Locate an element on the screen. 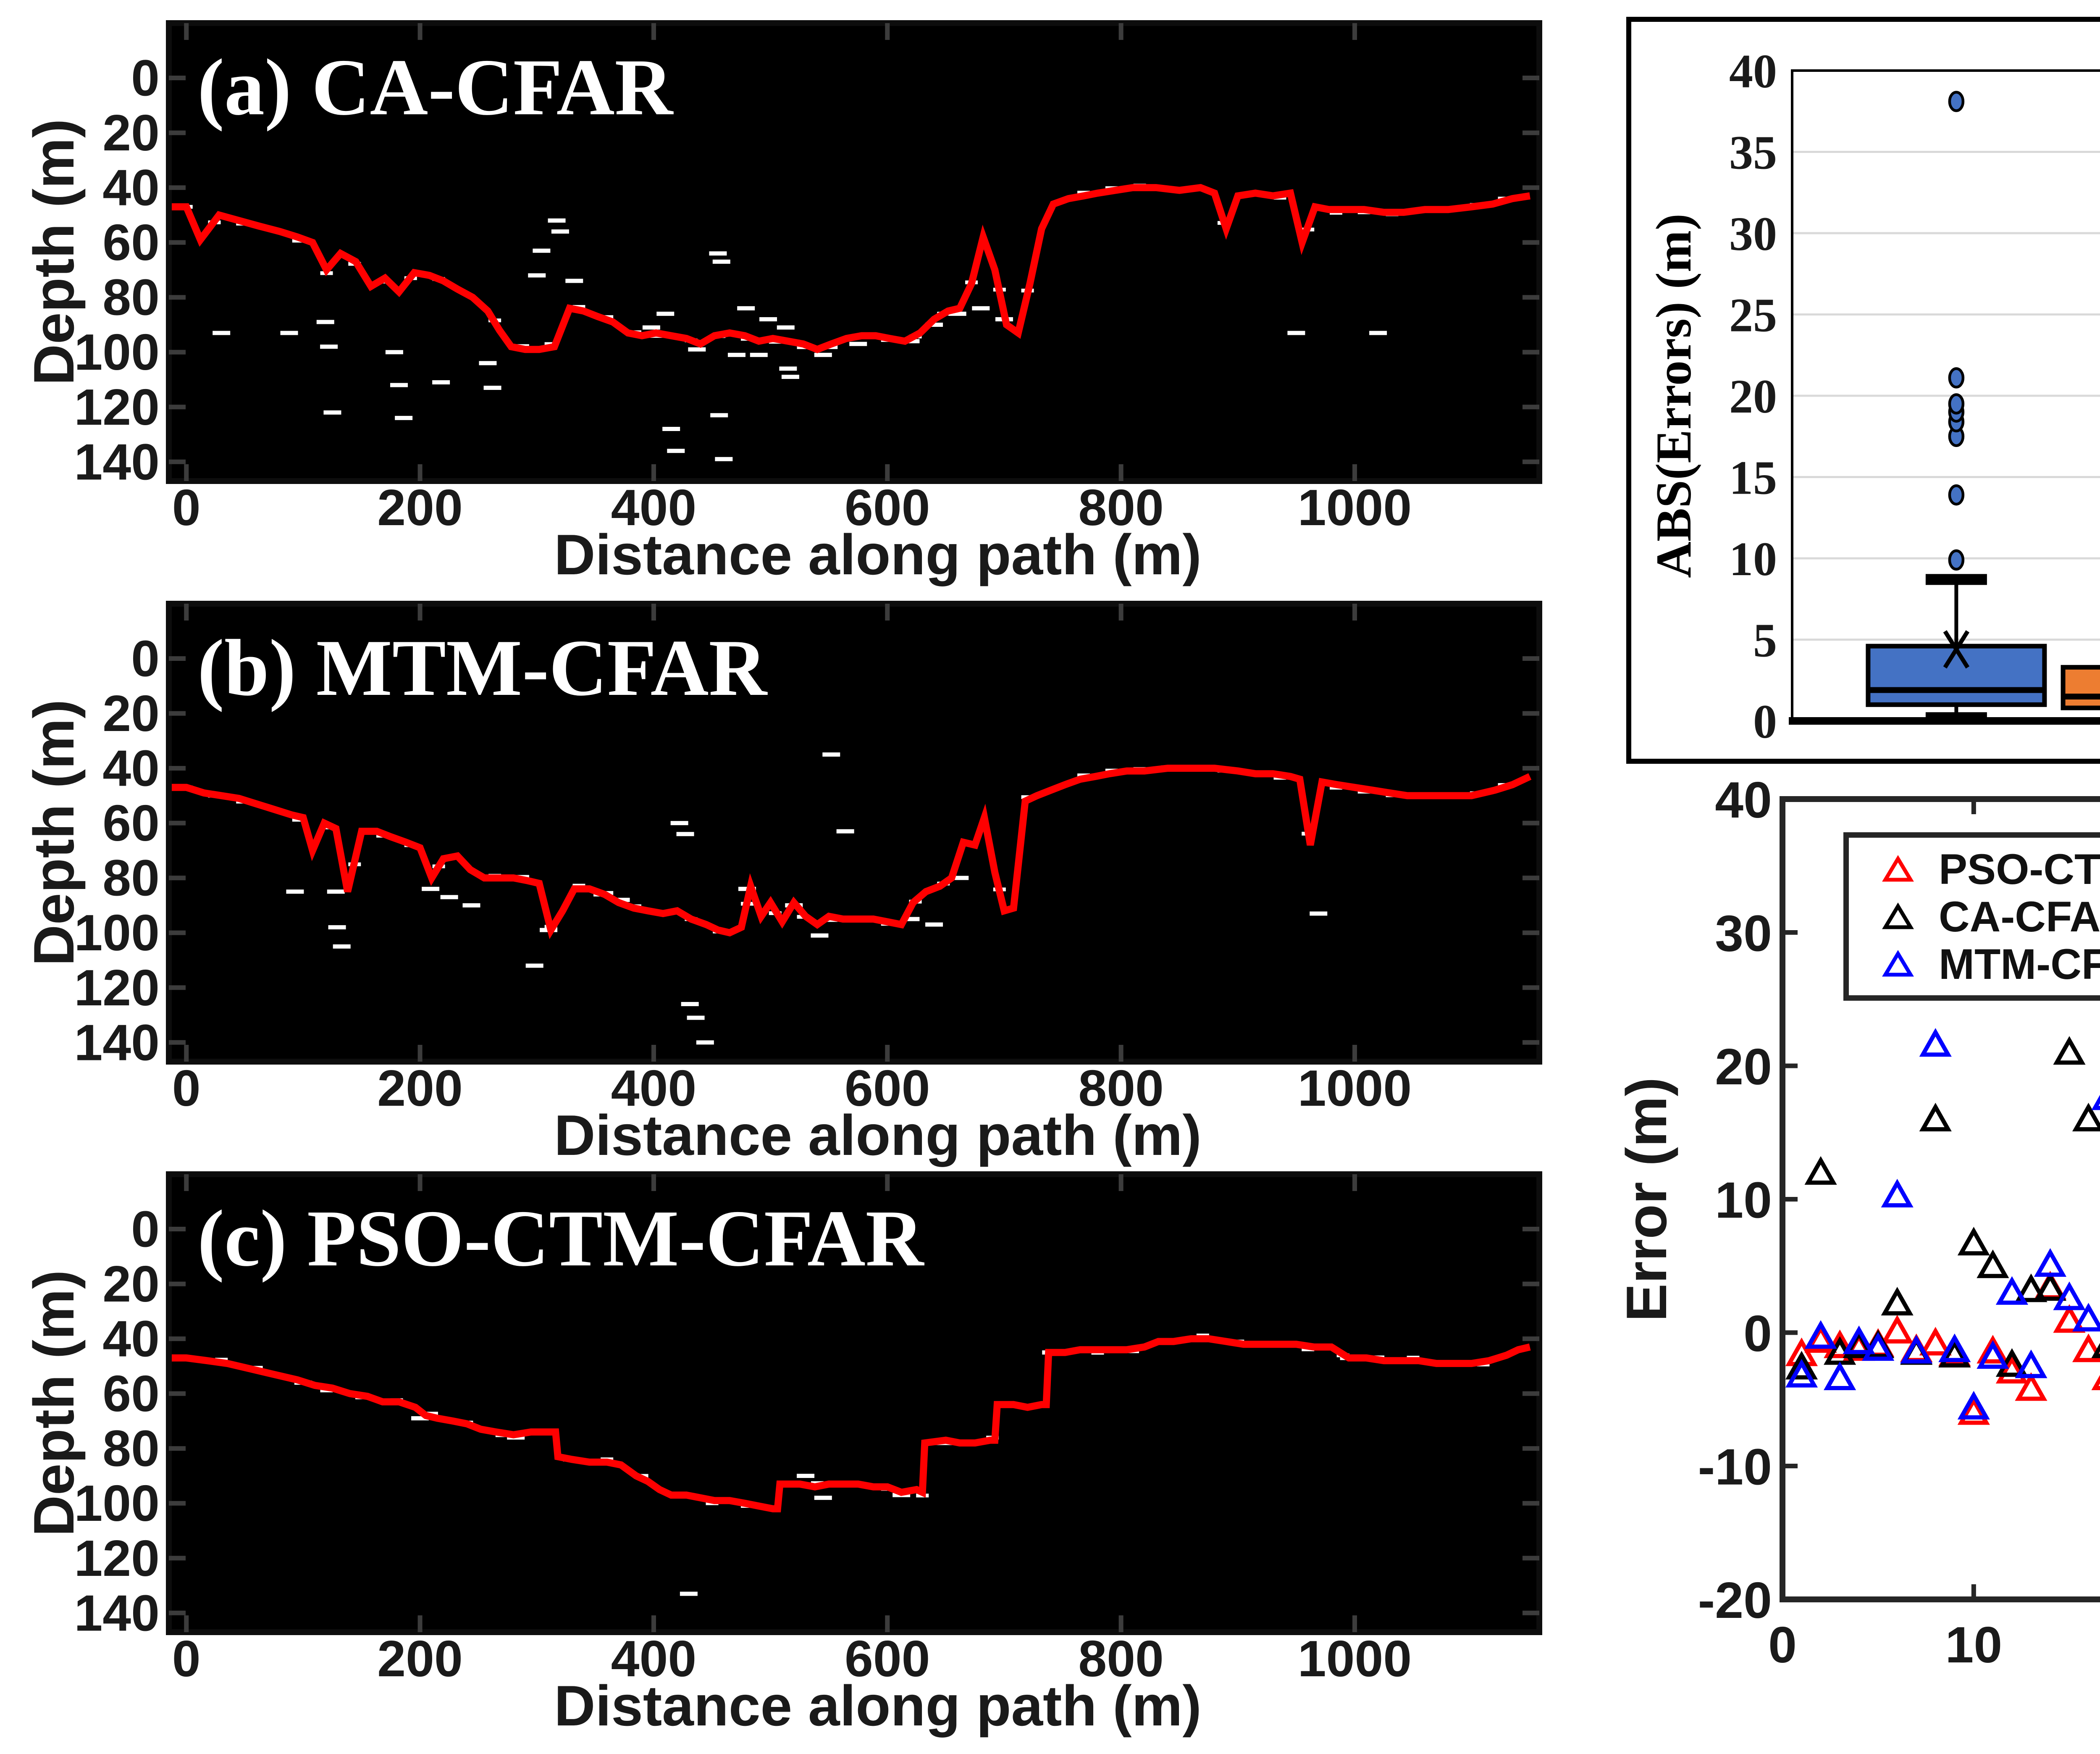 The image size is (2100, 1754). y-tick-label: 30 is located at coordinates (1743, 933).